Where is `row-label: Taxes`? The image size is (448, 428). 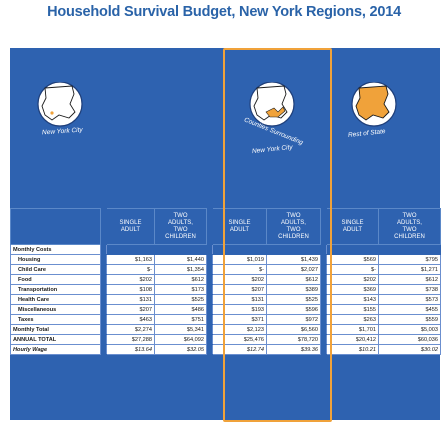 row-label: Taxes is located at coordinates (55, 319).